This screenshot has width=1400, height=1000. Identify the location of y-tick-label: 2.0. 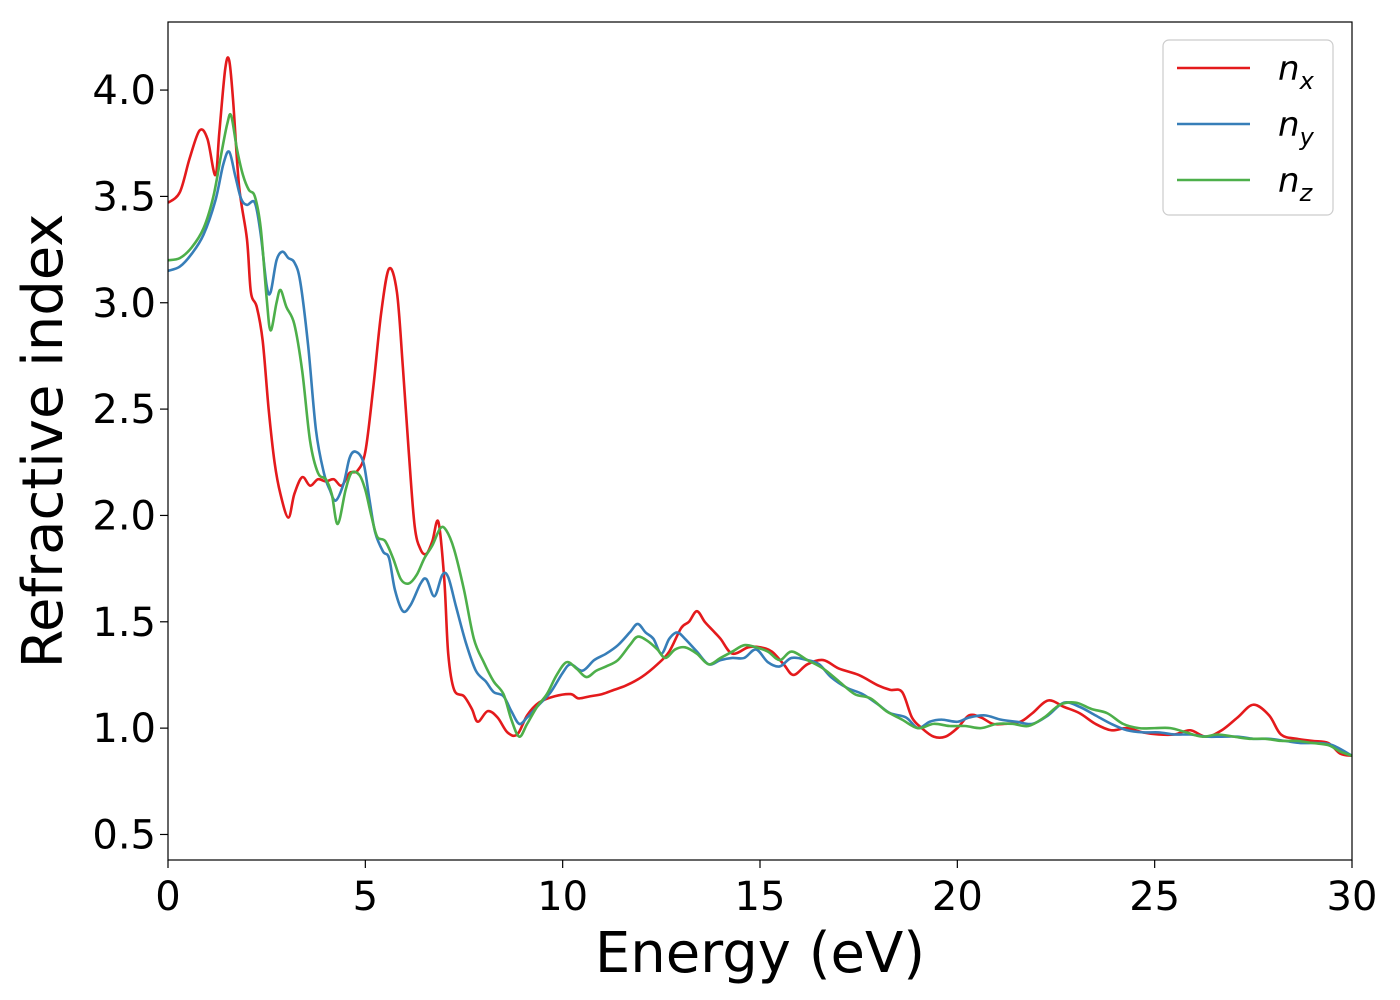
(124, 516).